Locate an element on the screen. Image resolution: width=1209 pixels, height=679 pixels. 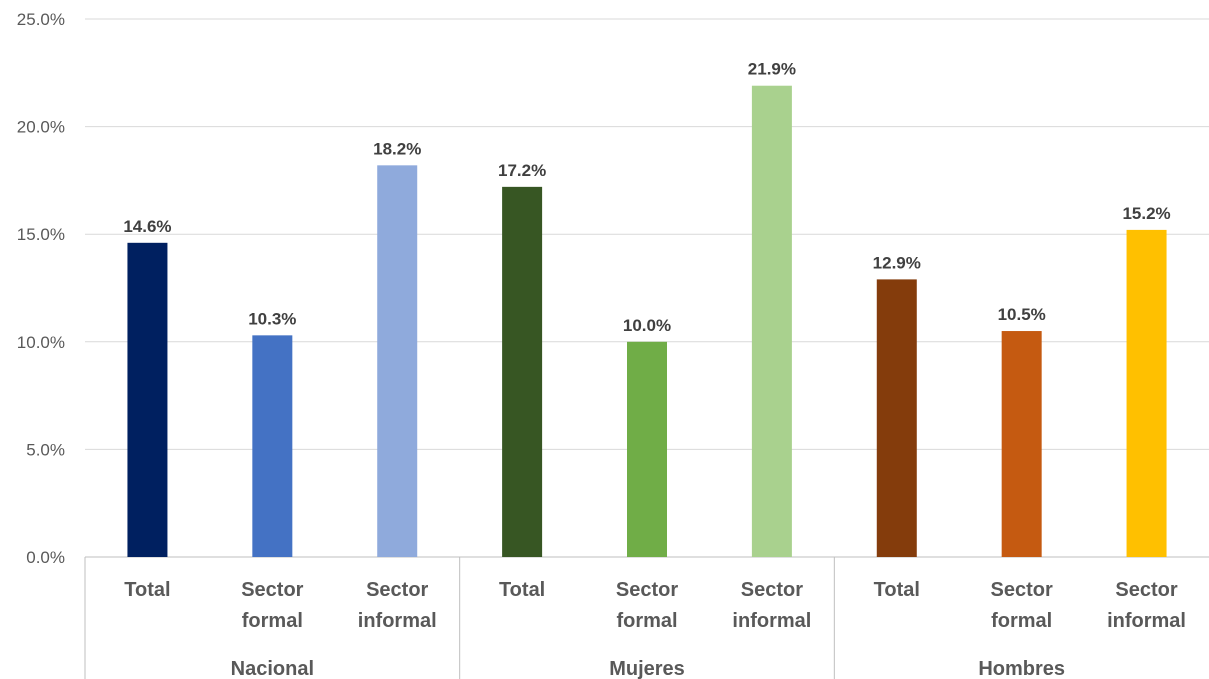
y-tick-label: 0.0% is located at coordinates (45, 557).